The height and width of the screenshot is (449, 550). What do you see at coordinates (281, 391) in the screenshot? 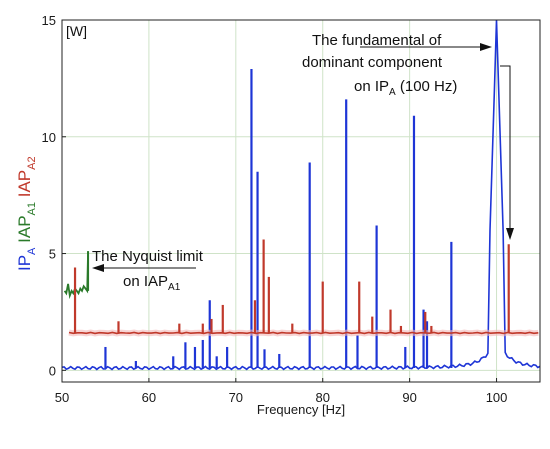
I see `x-tick-labels: 50 60 70 80 90 100` at bounding box center [281, 391].